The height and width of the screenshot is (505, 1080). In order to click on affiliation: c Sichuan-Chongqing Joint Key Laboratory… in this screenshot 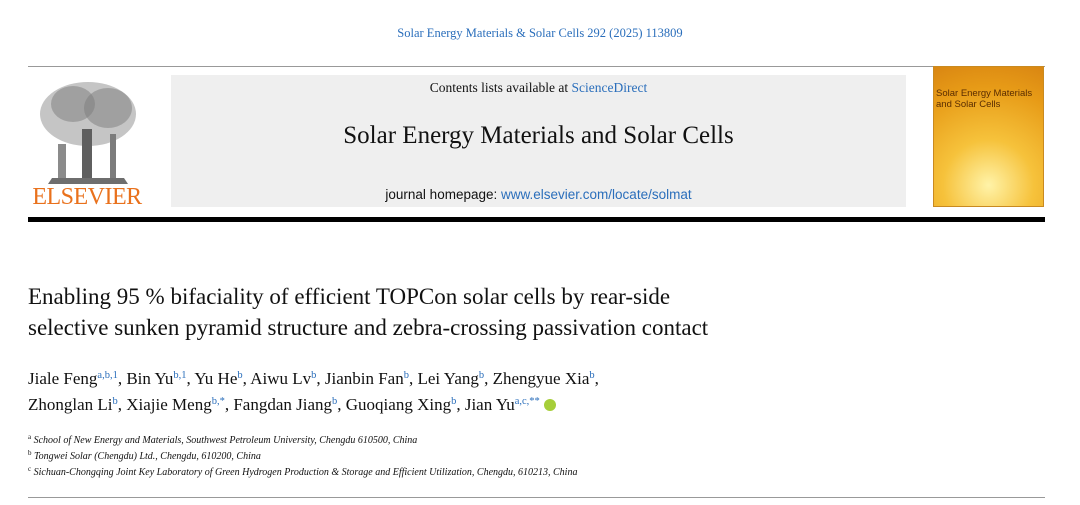, I will do `click(302, 473)`.